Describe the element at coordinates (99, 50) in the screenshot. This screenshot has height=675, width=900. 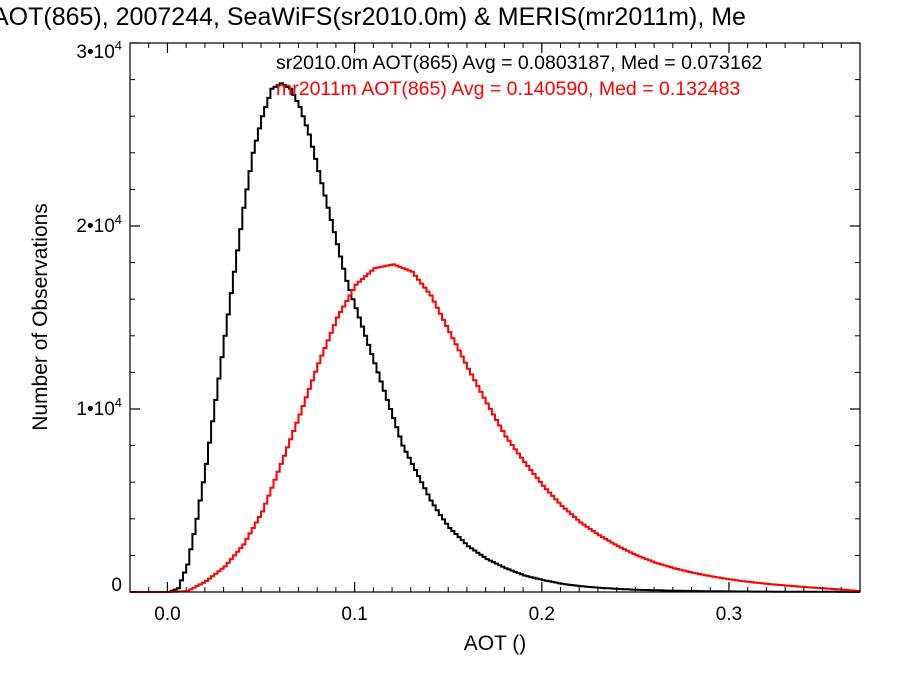
I see `y-tick-label: 3•104` at that location.